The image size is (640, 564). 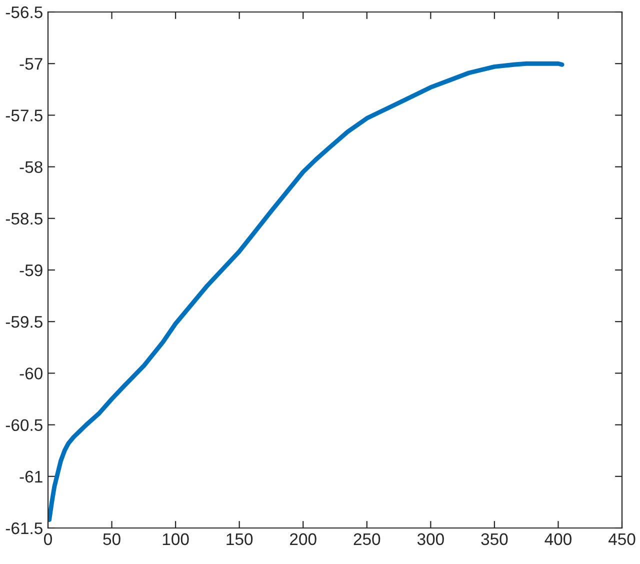 I want to click on y-tick-label: -58, so click(x=31, y=167).